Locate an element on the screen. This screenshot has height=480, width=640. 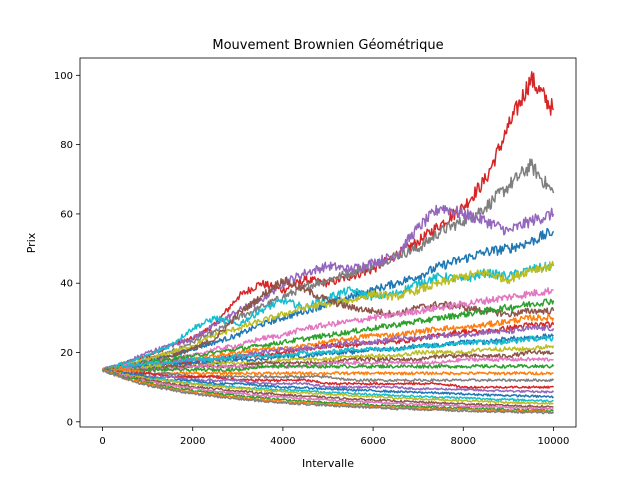
y-tick-label: 100 is located at coordinates (63, 76).